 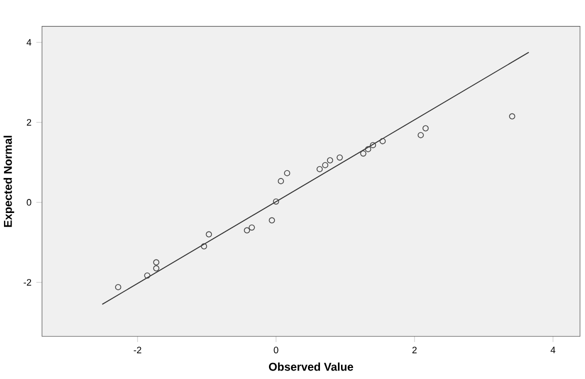 What do you see at coordinates (29, 122) in the screenshot?
I see `y-tick-label: 2` at bounding box center [29, 122].